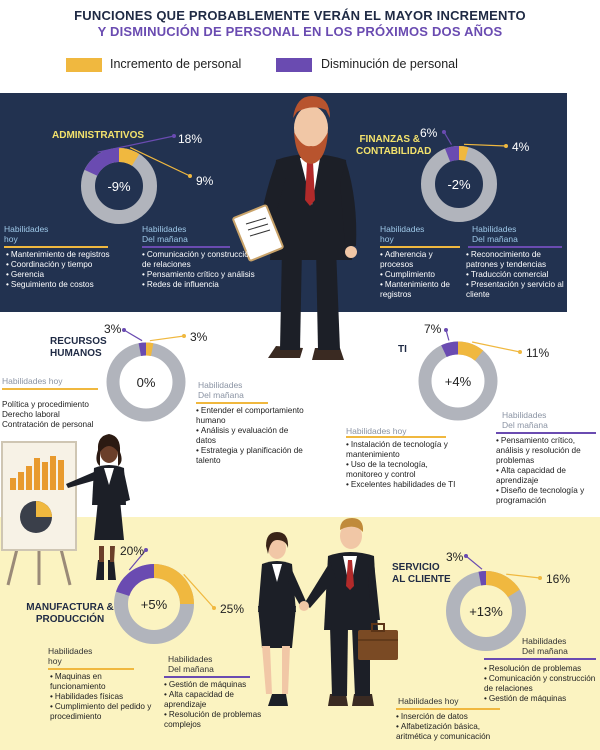  What do you see at coordinates (50, 389) in the screenshot?
I see `recursos-humanos-skills-today-underline` at bounding box center [50, 389].